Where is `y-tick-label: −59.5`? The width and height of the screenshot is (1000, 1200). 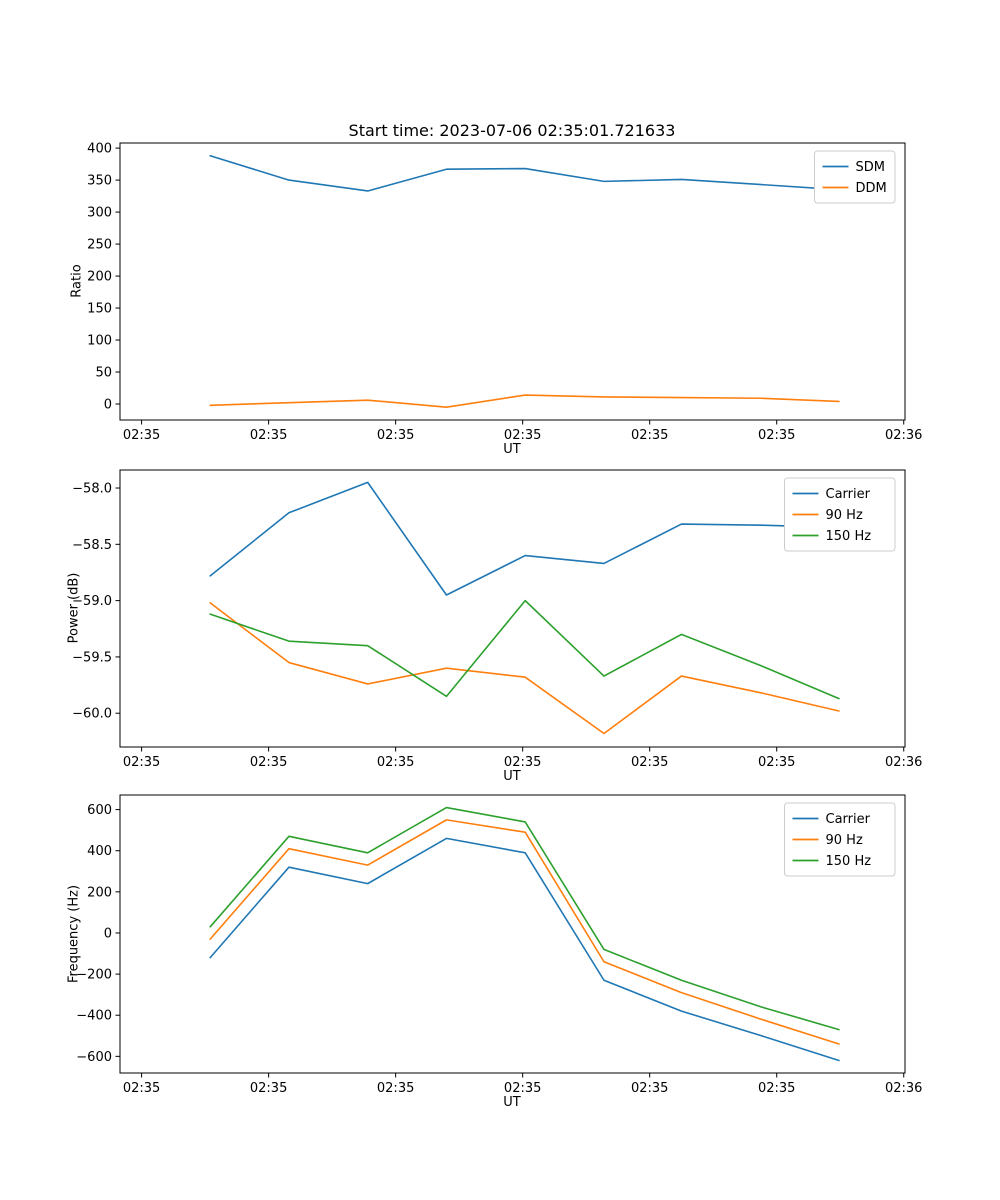 y-tick-label: −59.5 is located at coordinates (92, 657).